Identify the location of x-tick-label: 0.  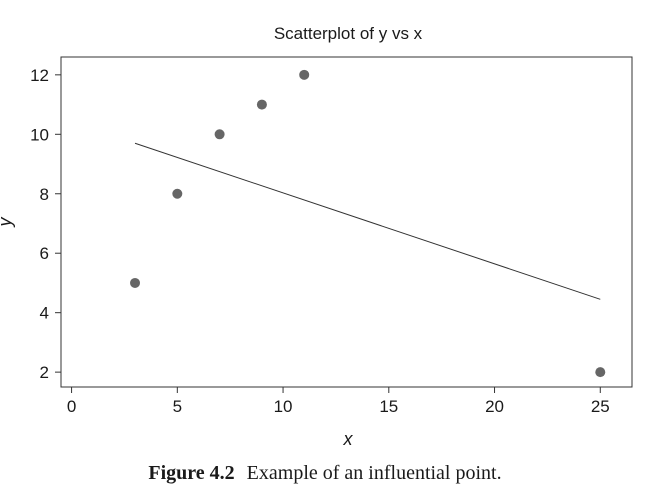
(71, 406).